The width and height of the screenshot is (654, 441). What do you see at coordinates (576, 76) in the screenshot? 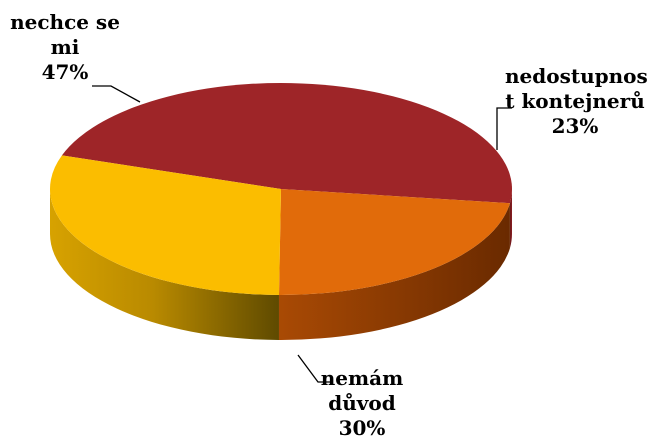
I see `slice-label-line: nedostupnos` at bounding box center [576, 76].